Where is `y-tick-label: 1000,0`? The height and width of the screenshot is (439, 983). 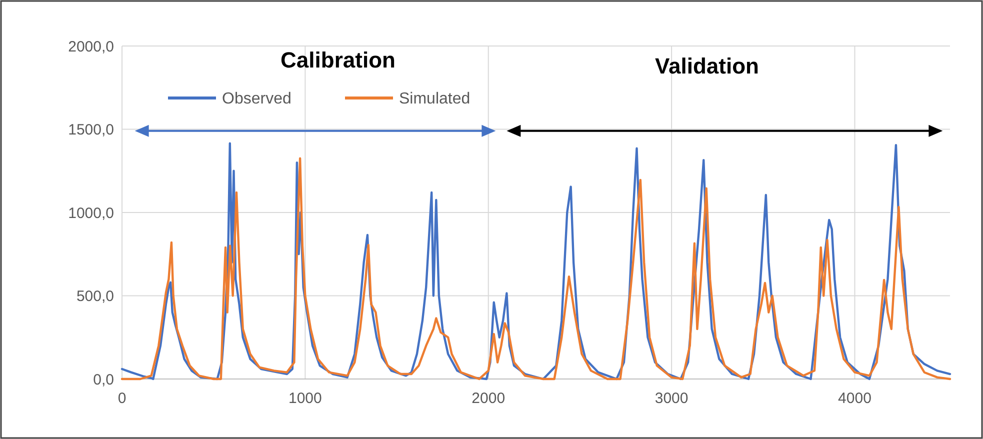
y-tick-label: 1000,0 is located at coordinates (91, 213).